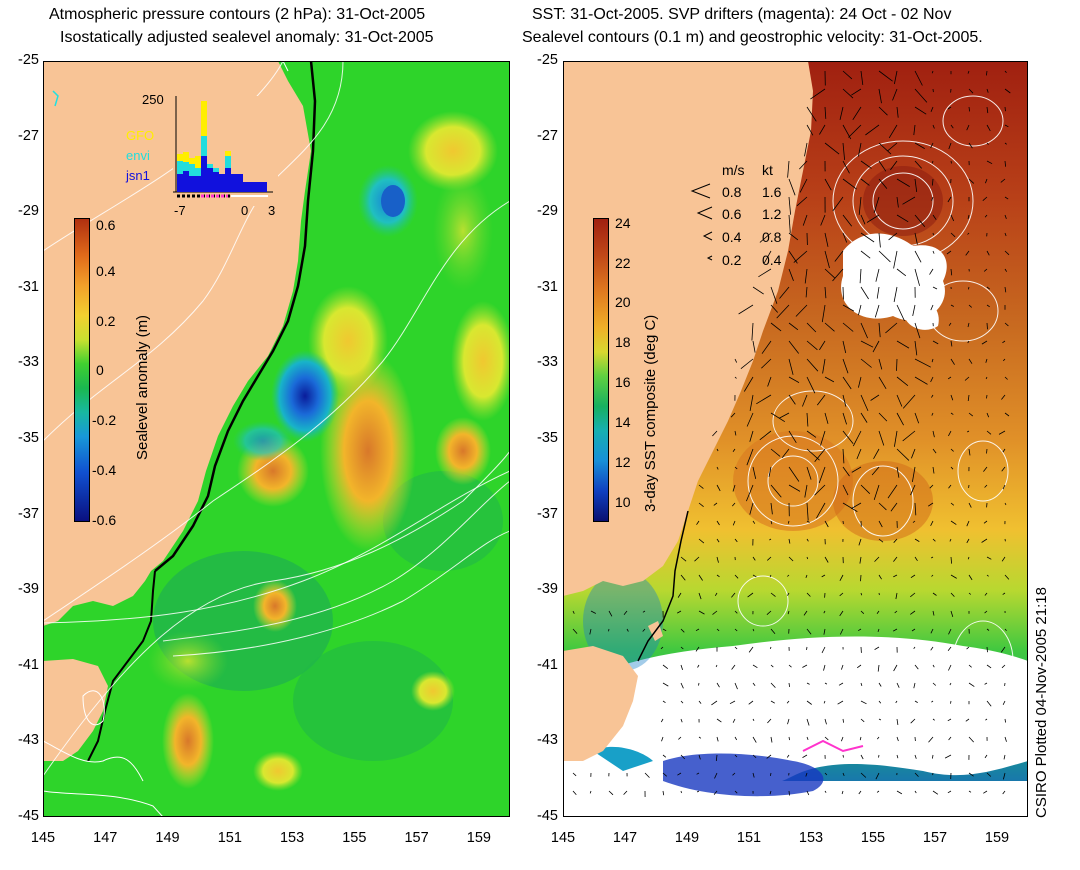 Image resolution: width=1080 pixels, height=870 pixels. What do you see at coordinates (547, 135) in the screenshot?
I see `lat-tick-label: -27` at bounding box center [547, 135].